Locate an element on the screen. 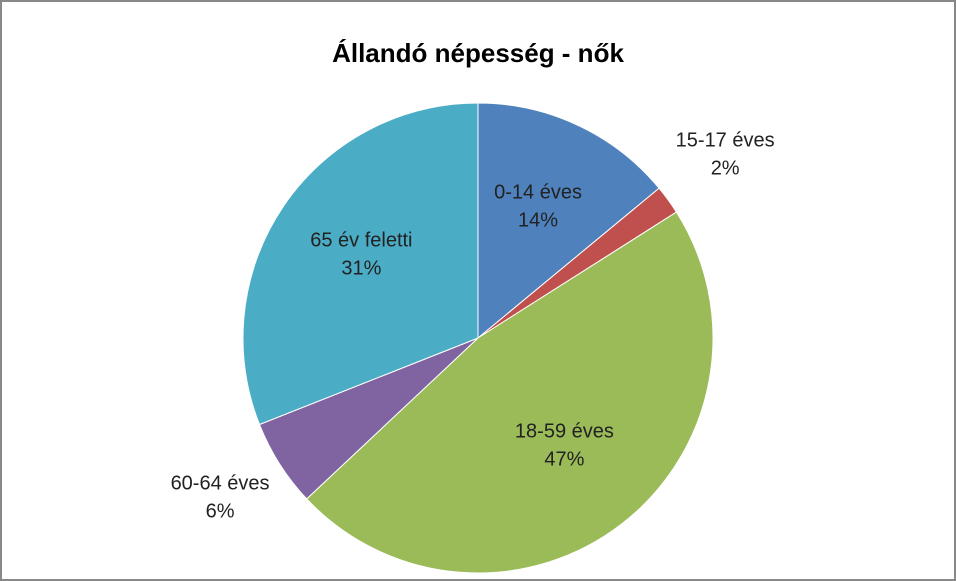  data-label-category: 60-64 éves is located at coordinates (220, 484).